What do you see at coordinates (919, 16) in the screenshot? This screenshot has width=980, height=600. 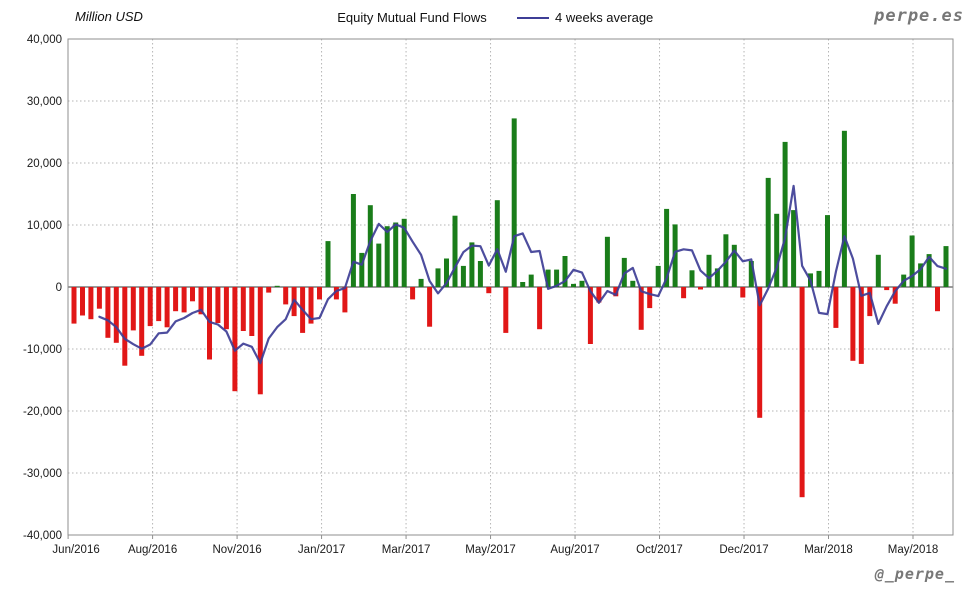 I see `watermark-site: perpe.es` at bounding box center [919, 16].